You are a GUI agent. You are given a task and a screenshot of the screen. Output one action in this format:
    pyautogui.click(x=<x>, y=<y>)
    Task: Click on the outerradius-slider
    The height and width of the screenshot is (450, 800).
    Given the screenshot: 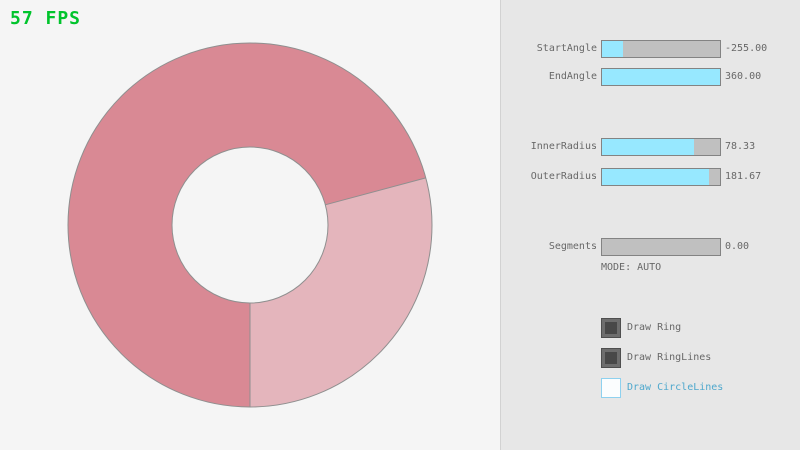 What is the action you would take?
    pyautogui.click(x=661, y=177)
    